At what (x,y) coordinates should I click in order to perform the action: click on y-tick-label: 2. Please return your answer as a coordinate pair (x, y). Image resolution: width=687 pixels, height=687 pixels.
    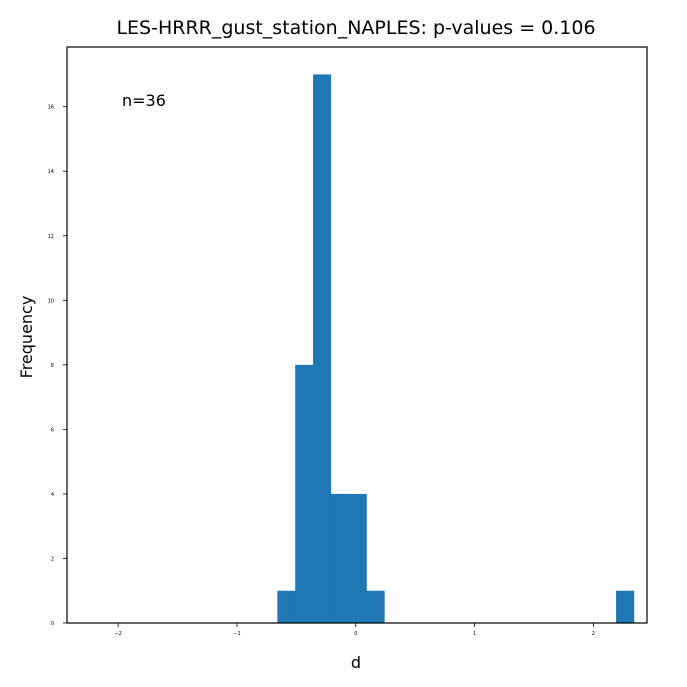
    Looking at the image, I should click on (52, 559).